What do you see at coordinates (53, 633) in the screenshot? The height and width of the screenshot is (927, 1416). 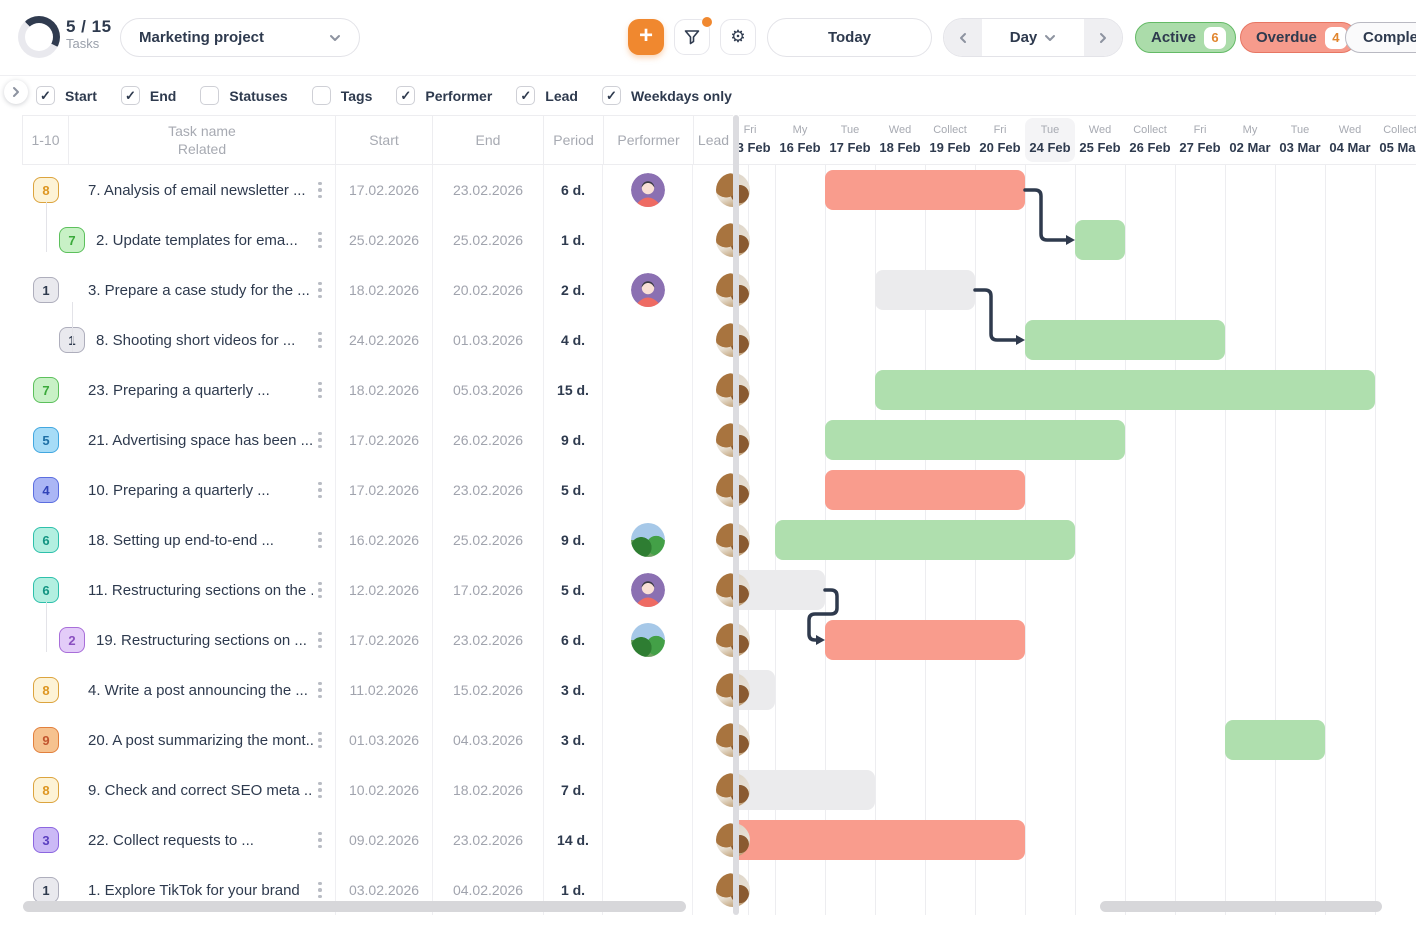 I see `task-number-cell: 2` at bounding box center [53, 633].